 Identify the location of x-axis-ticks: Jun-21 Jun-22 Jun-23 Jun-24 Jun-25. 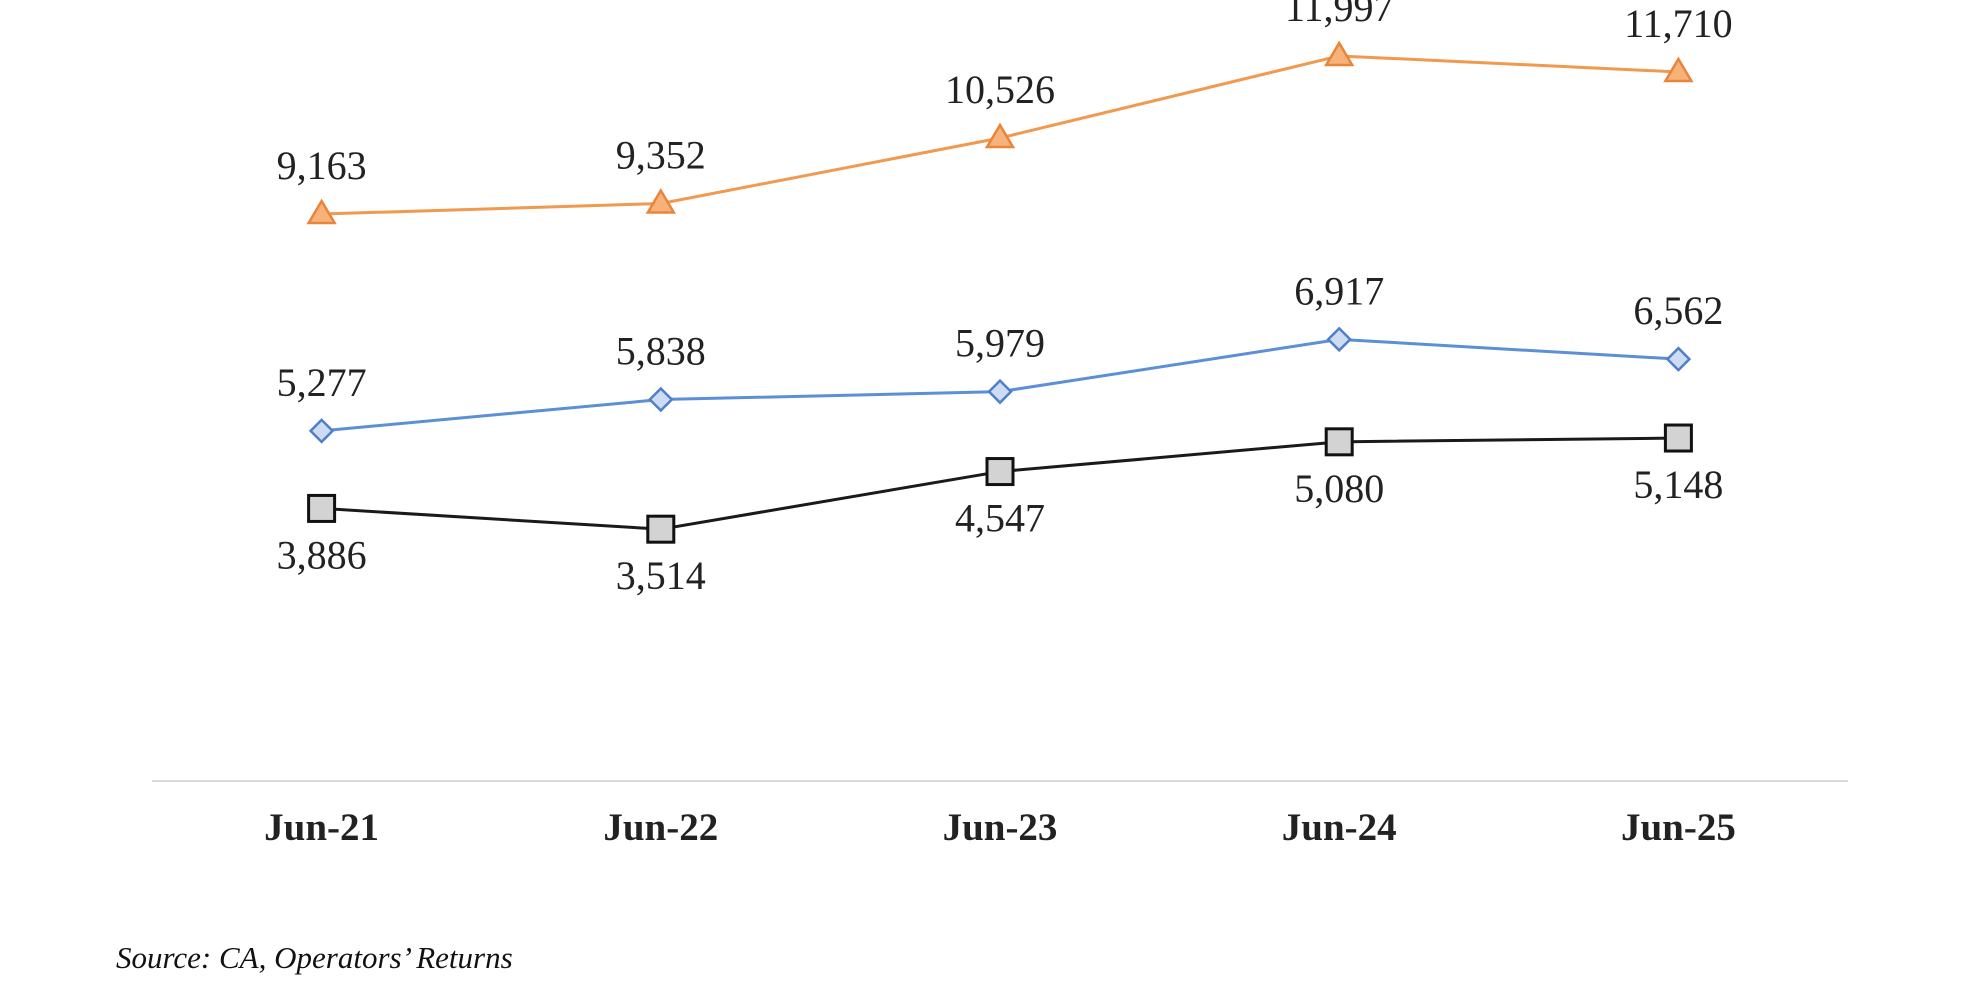
(1000, 827).